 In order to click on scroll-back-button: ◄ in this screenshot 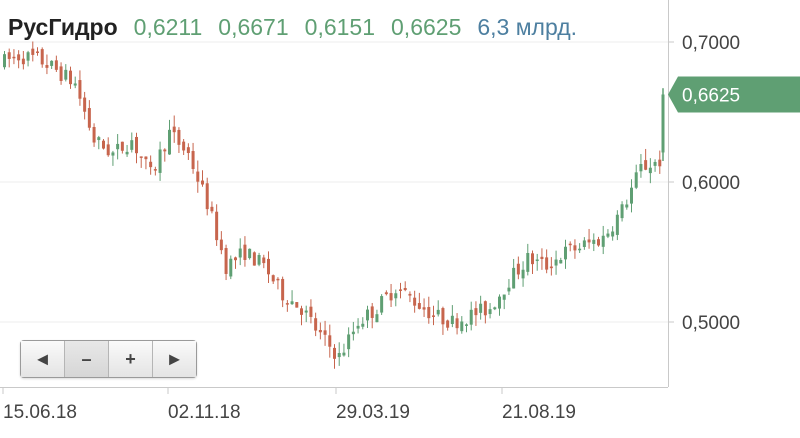, I will do `click(43, 359)`.